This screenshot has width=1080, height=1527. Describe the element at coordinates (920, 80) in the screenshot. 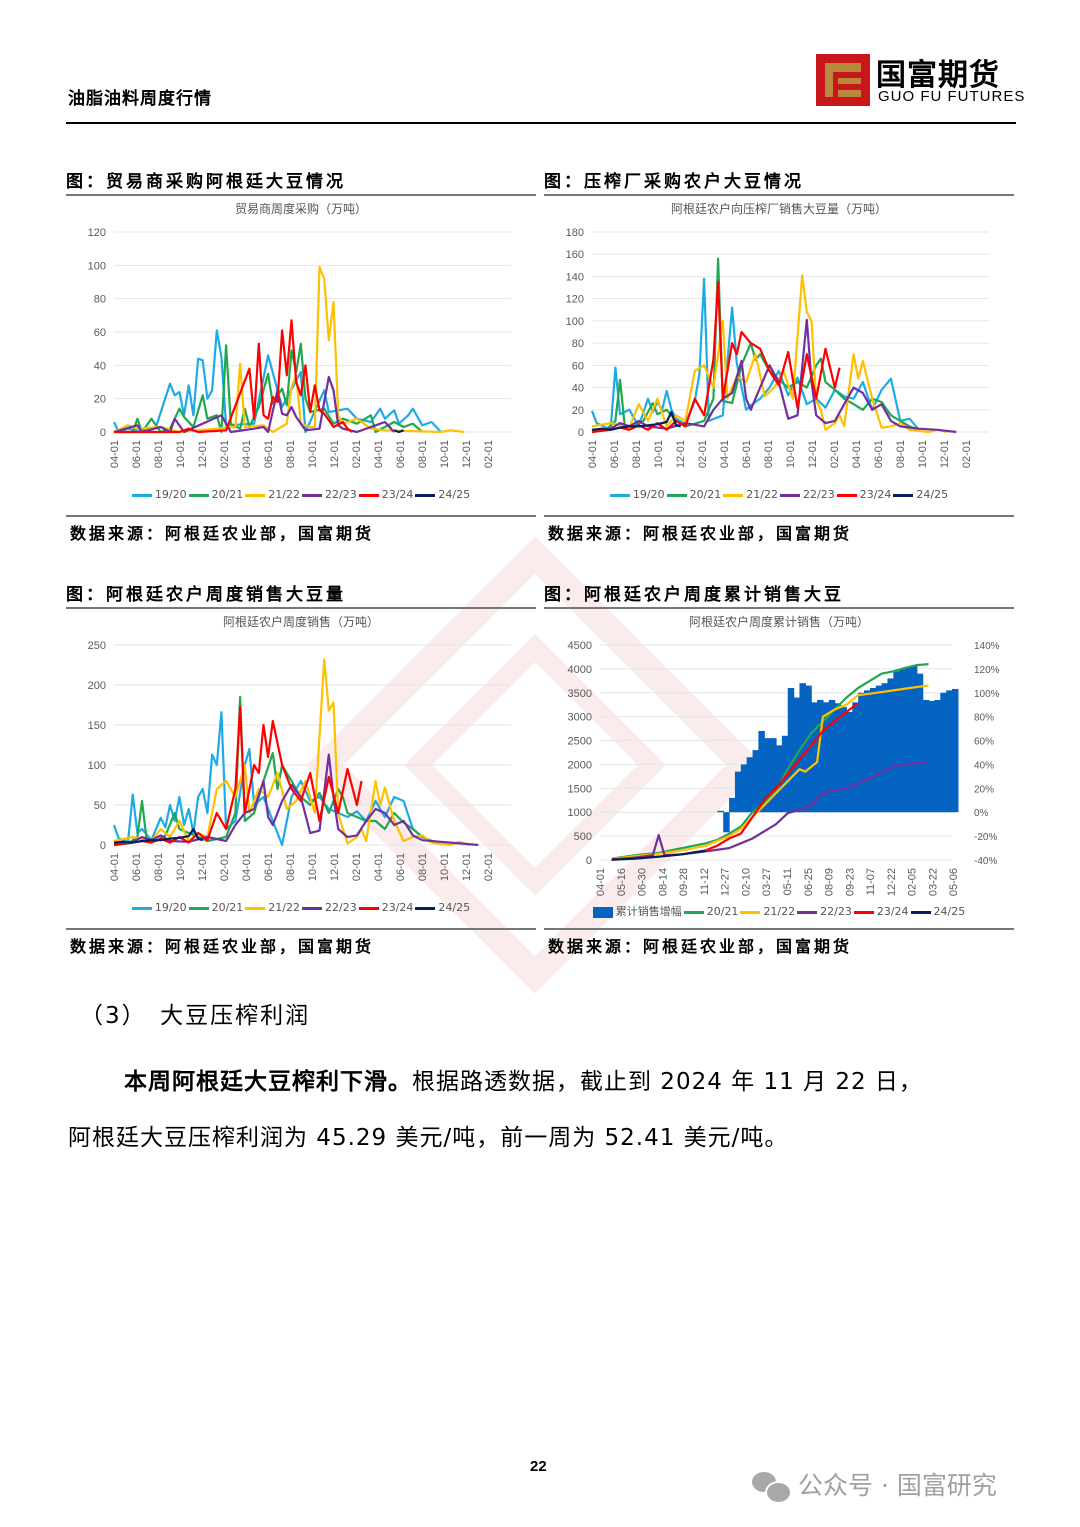

I see `company-logo: 国富期货 GUO FU FUTURES` at that location.